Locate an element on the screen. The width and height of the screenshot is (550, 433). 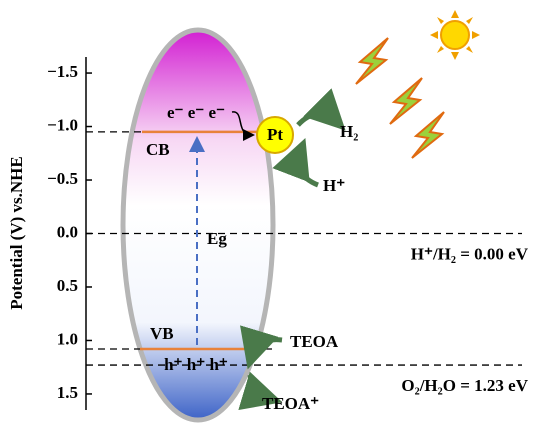
y-tick-label: 1.0 is located at coordinates (67, 338).